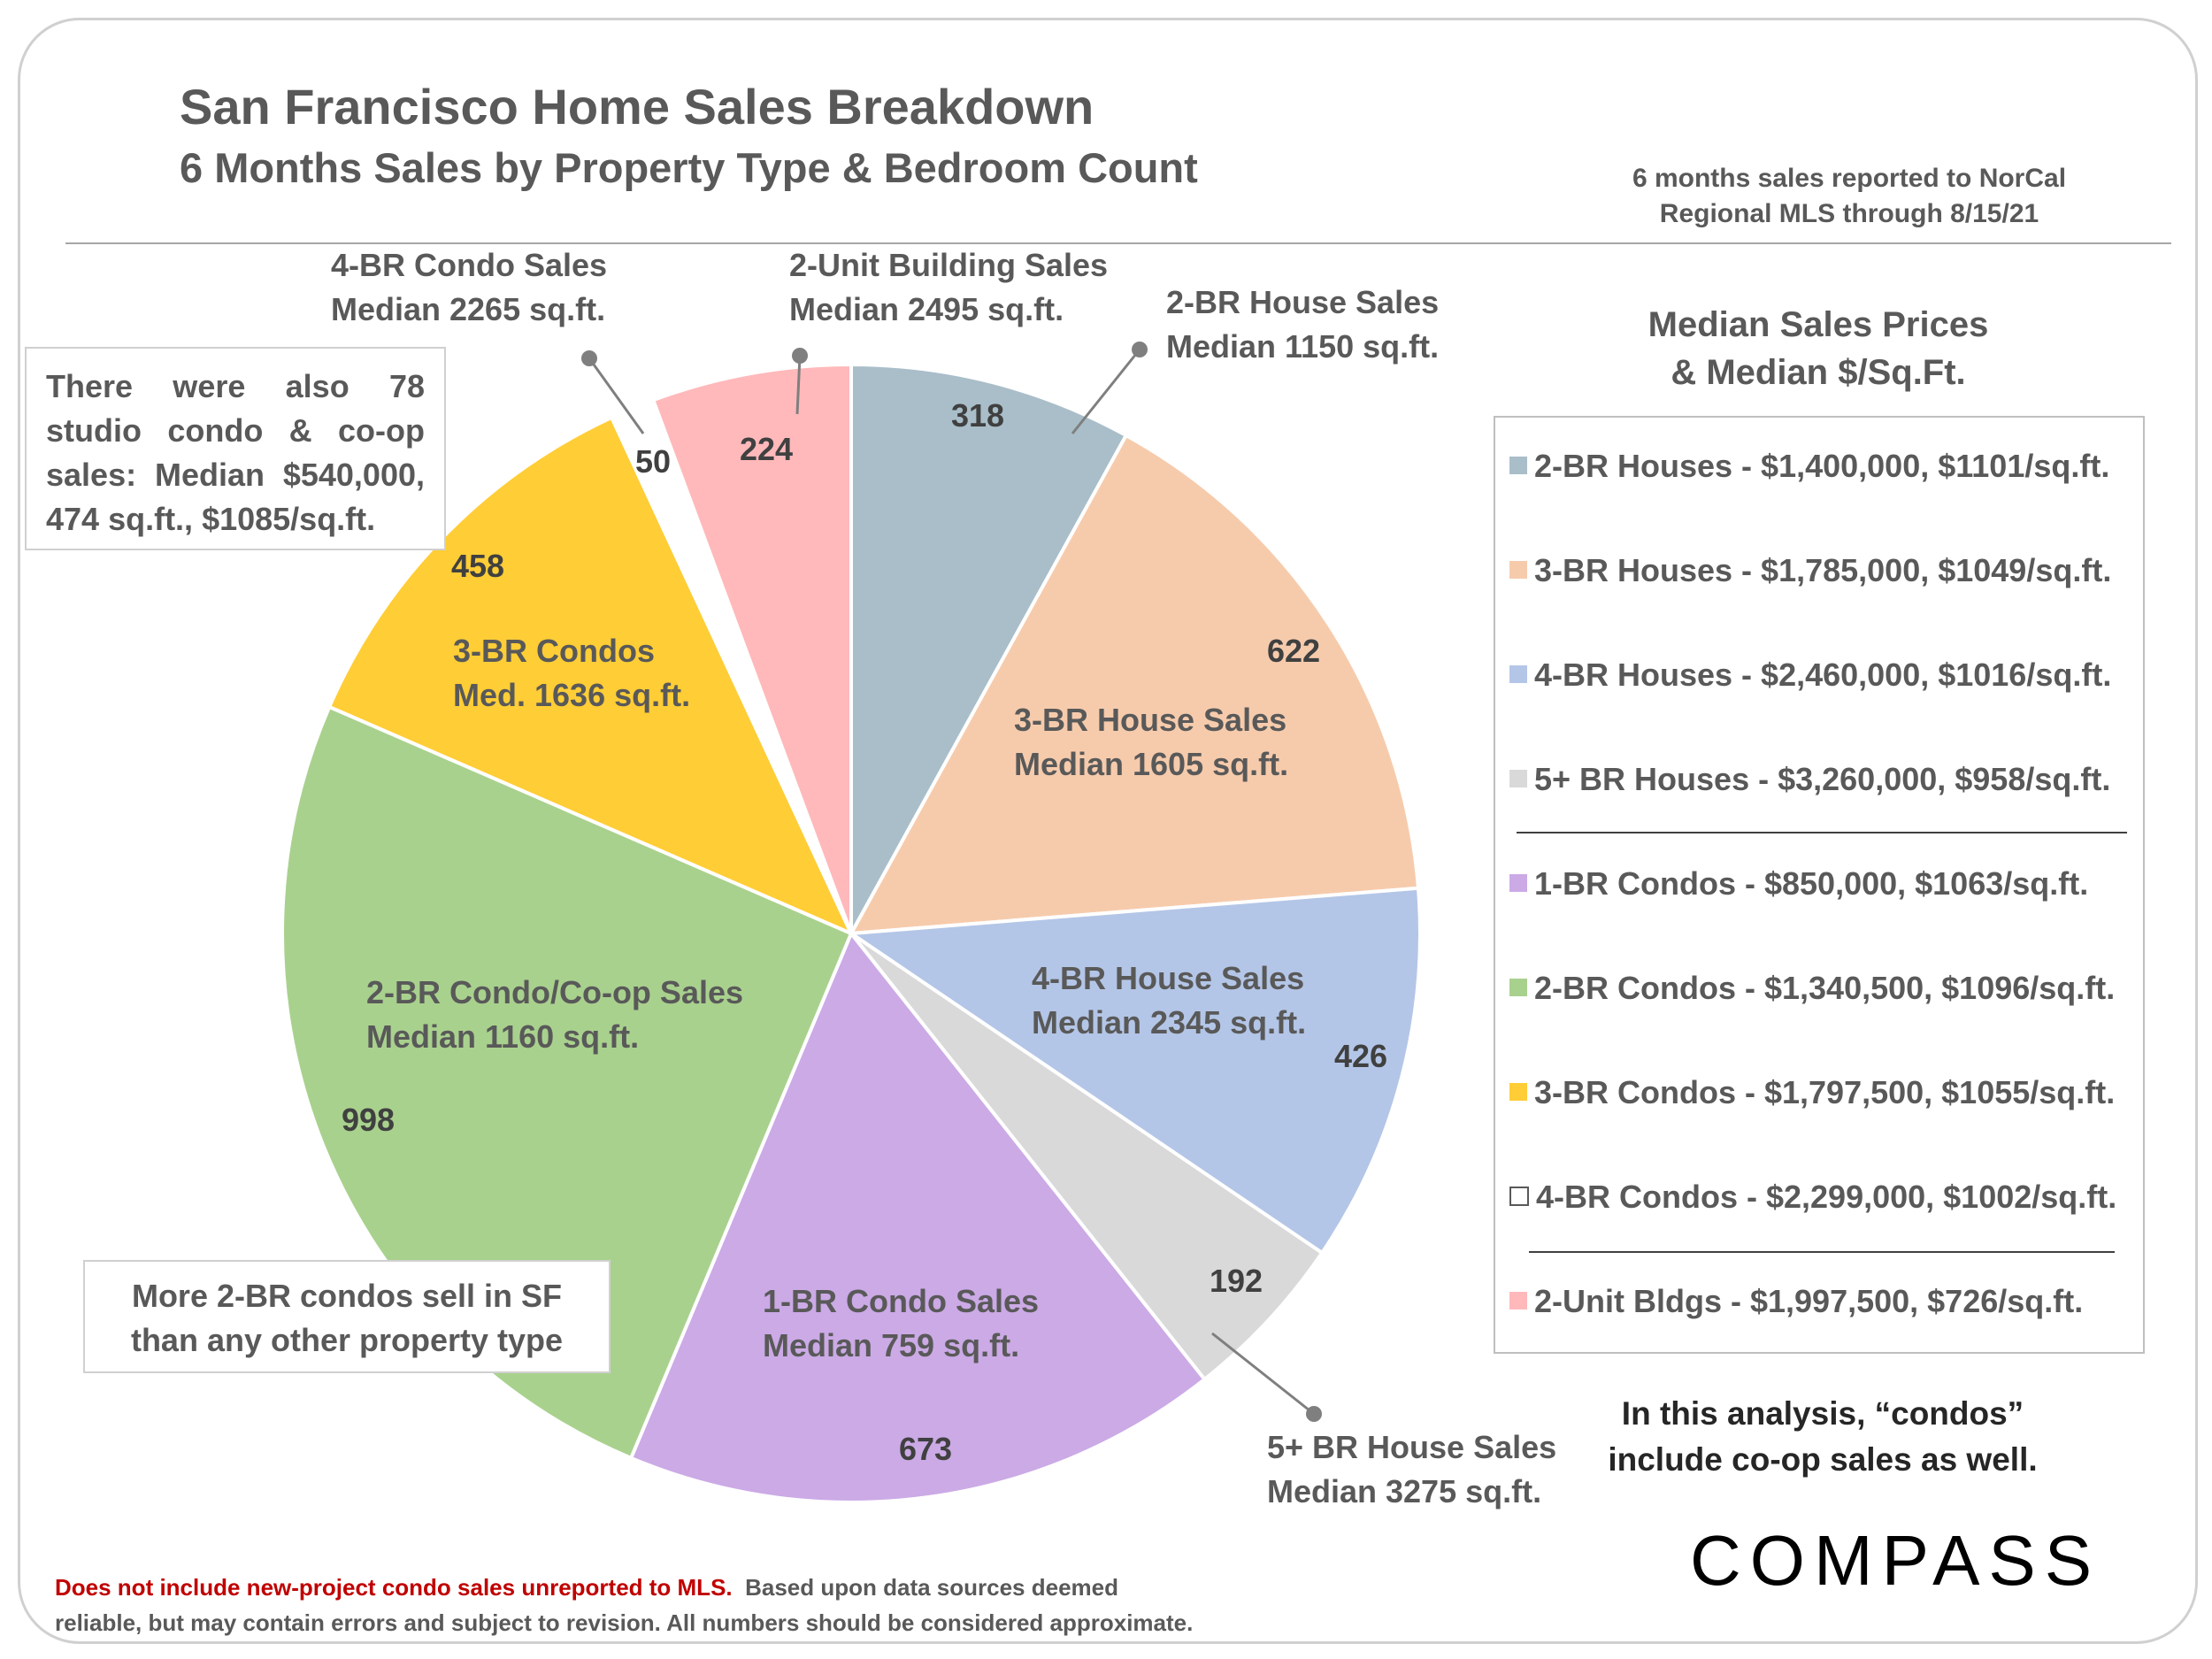 The height and width of the screenshot is (1659, 2212). What do you see at coordinates (925, 1449) in the screenshot?
I see `slice-value-label: 673` at bounding box center [925, 1449].